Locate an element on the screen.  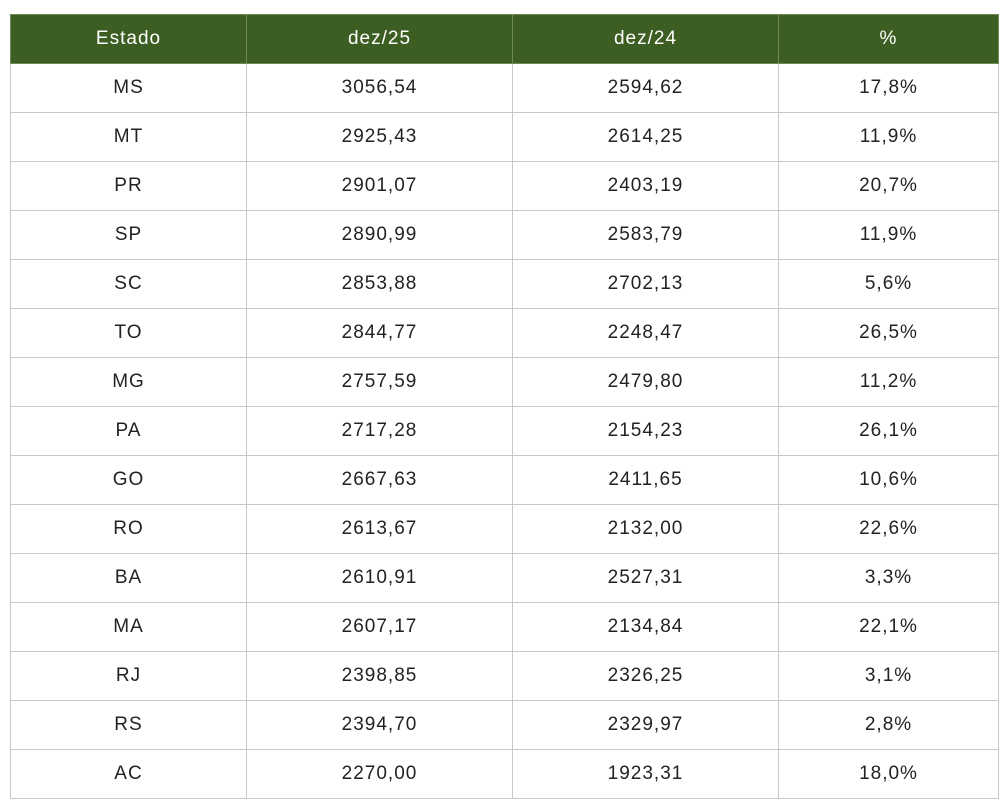
table-row: GO 2667,63 2411,65 10,6% is located at coordinates (504, 480).